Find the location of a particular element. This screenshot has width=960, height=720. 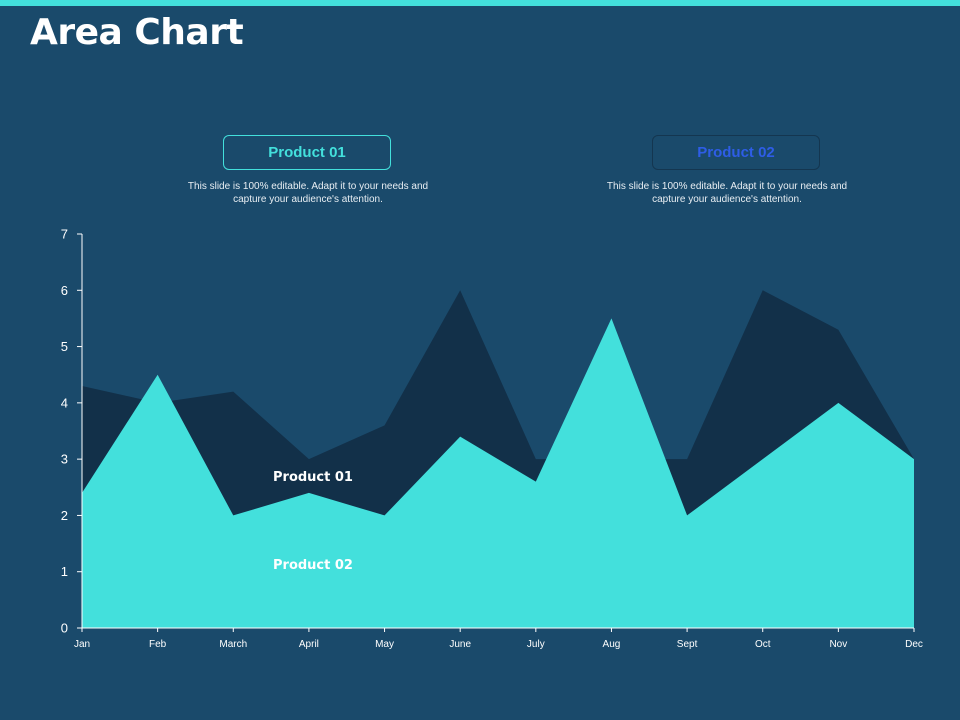

x-tick-label: Nov is located at coordinates (838, 644).